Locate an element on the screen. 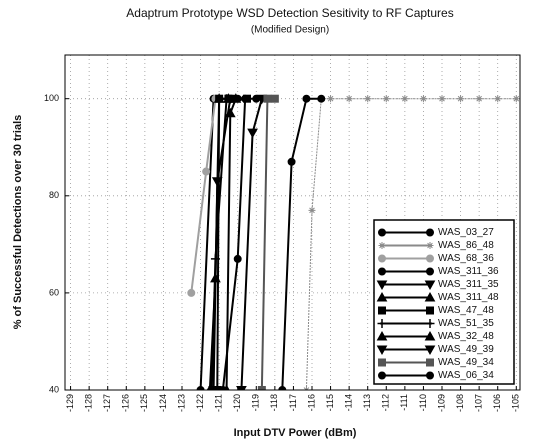  x-axis-label: Input DTV Power (dBm) is located at coordinates (295, 433).